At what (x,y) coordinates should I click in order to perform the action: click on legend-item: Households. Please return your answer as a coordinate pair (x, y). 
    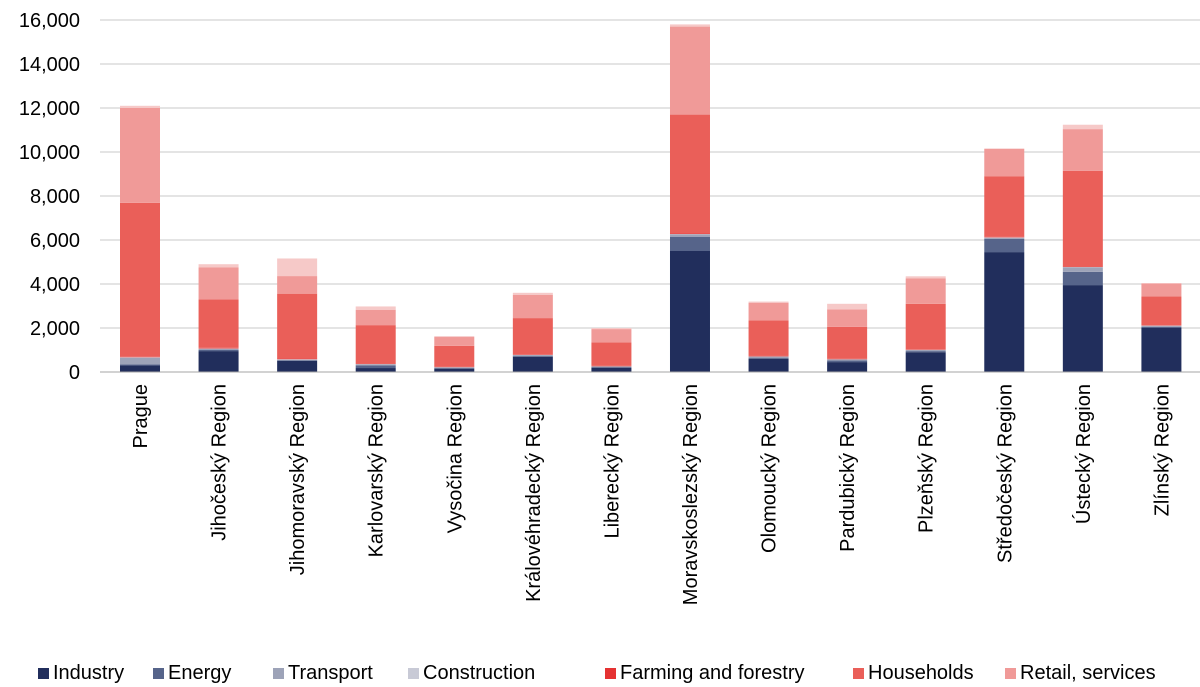
    Looking at the image, I should click on (913, 673).